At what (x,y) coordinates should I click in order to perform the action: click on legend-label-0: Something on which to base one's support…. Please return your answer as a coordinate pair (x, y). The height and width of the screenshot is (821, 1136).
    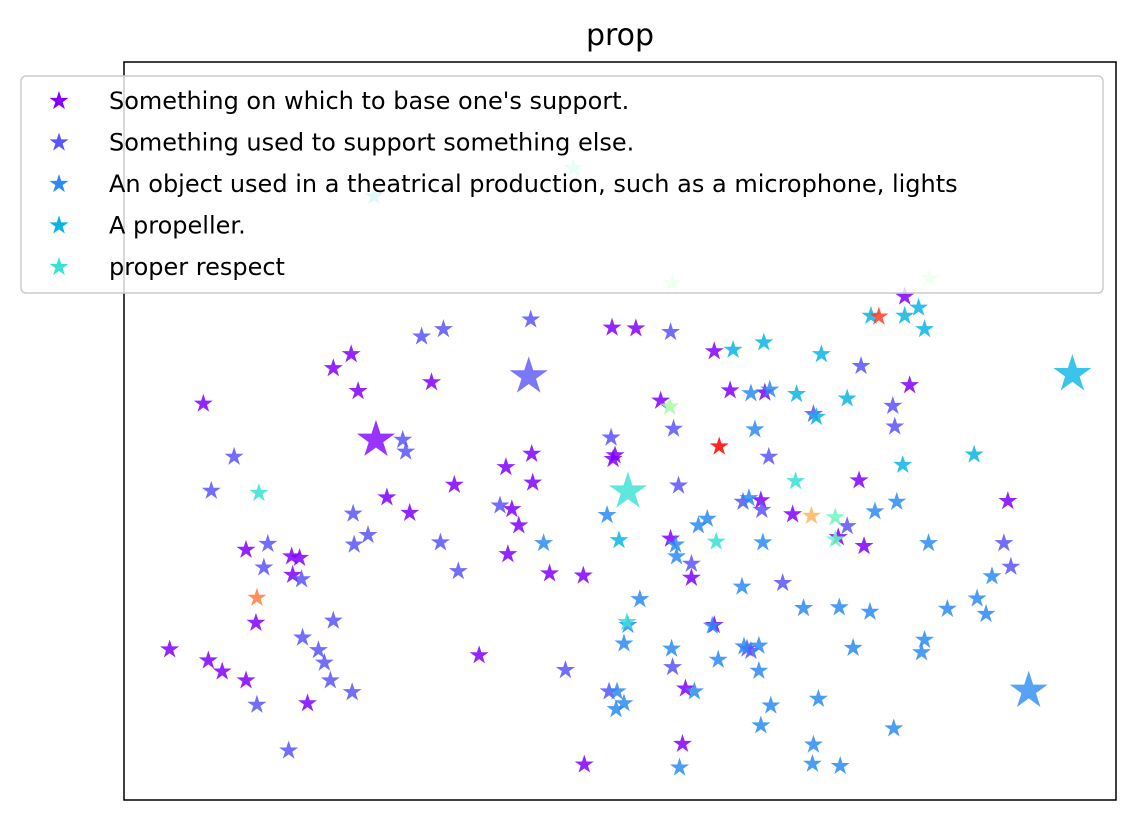
    Looking at the image, I should click on (369, 101).